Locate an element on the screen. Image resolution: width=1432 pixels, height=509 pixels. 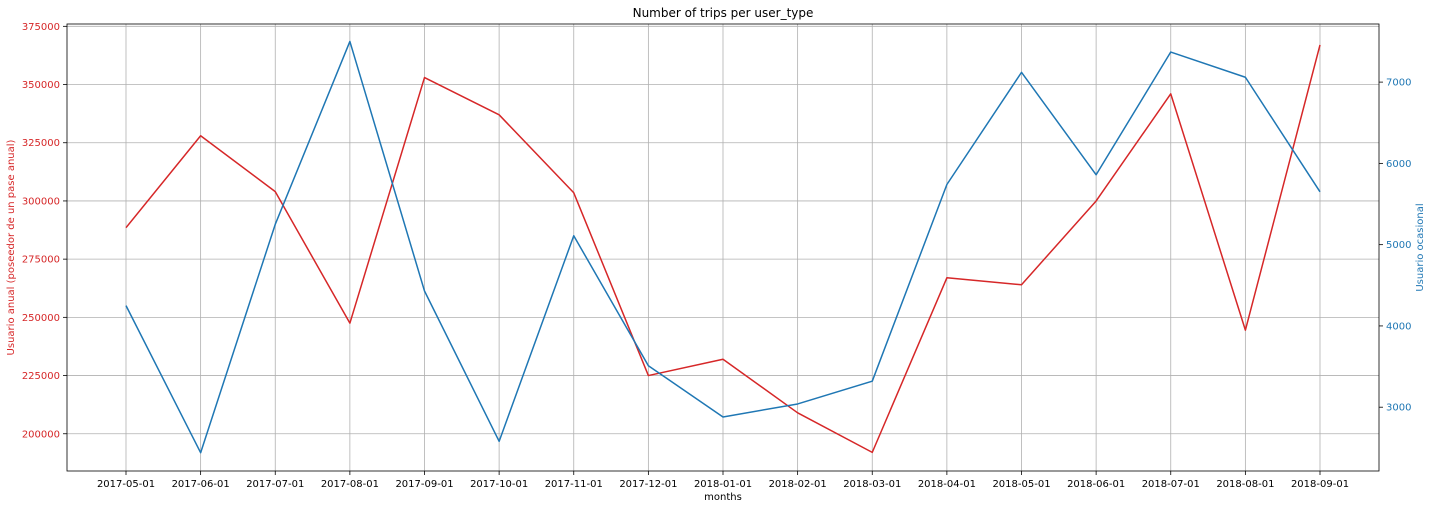
left-tick-label: 375000 is located at coordinates (41, 27).